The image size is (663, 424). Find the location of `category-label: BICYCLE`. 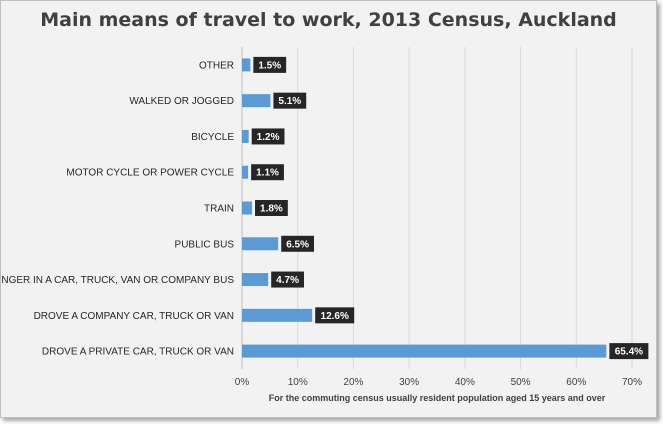

category-label: BICYCLE is located at coordinates (212, 137).